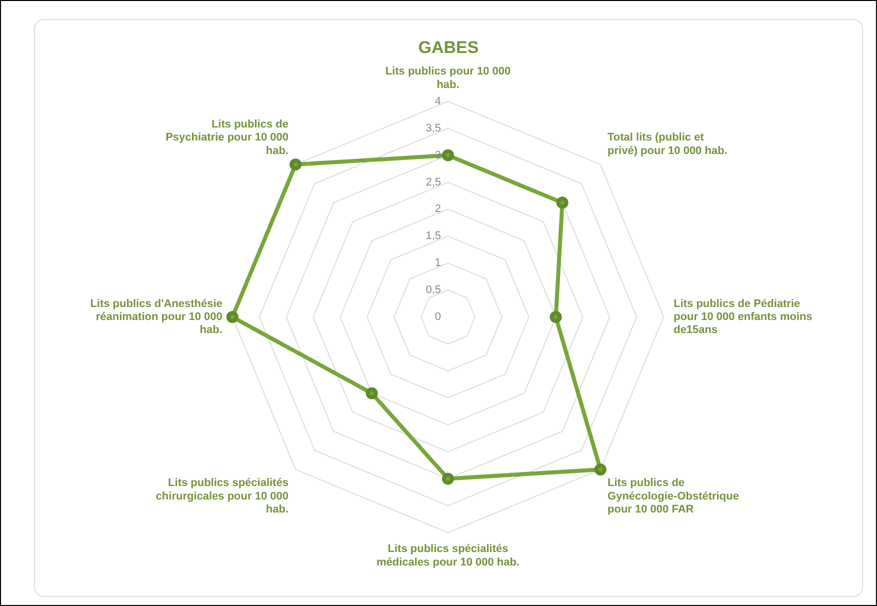 This screenshot has width=877, height=606. What do you see at coordinates (448, 48) in the screenshot?
I see `chart-title: GABES` at bounding box center [448, 48].